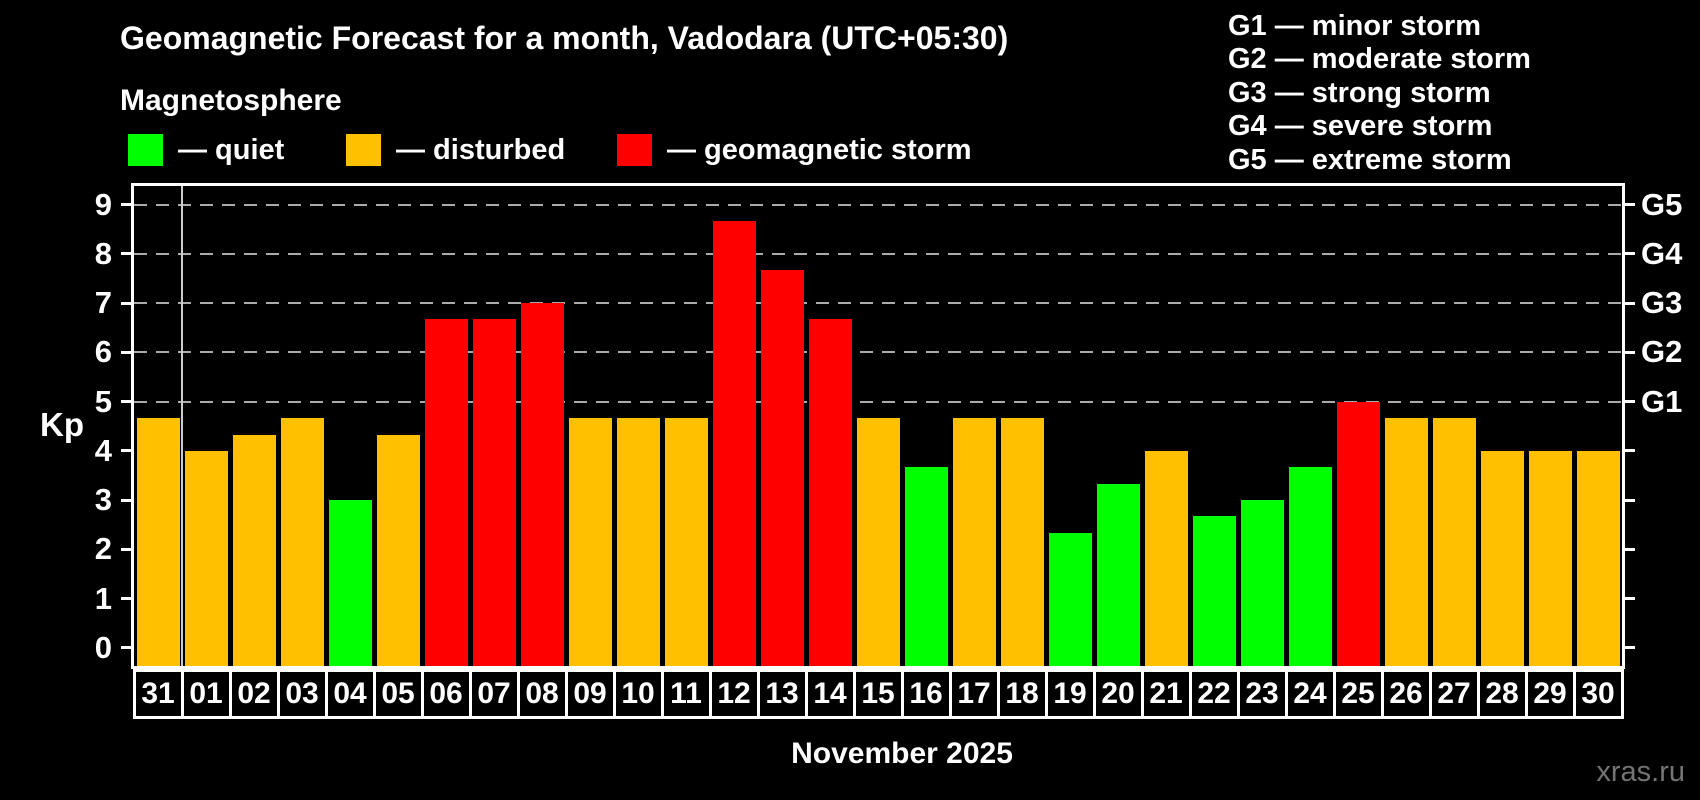 The image size is (1700, 800). Describe the element at coordinates (231, 100) in the screenshot. I see `chart-subtitle: Magnetosphere` at that location.